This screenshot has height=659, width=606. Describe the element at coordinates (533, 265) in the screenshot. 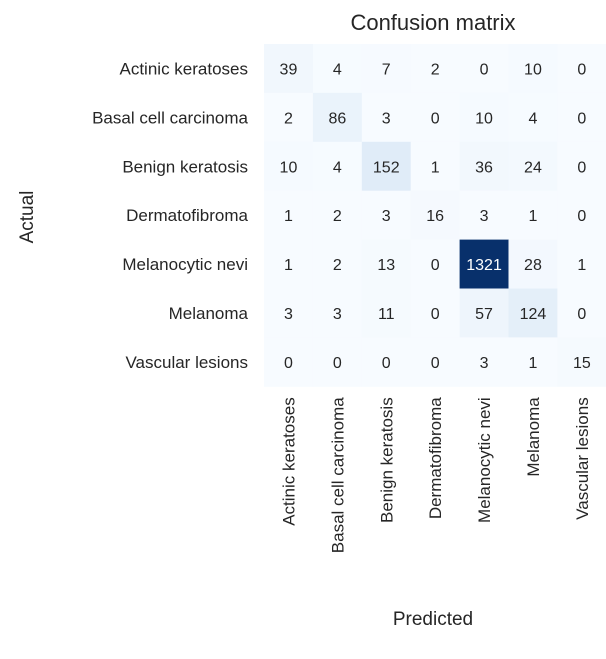

I see `cell-value-label-r4-c5: 28` at that location.